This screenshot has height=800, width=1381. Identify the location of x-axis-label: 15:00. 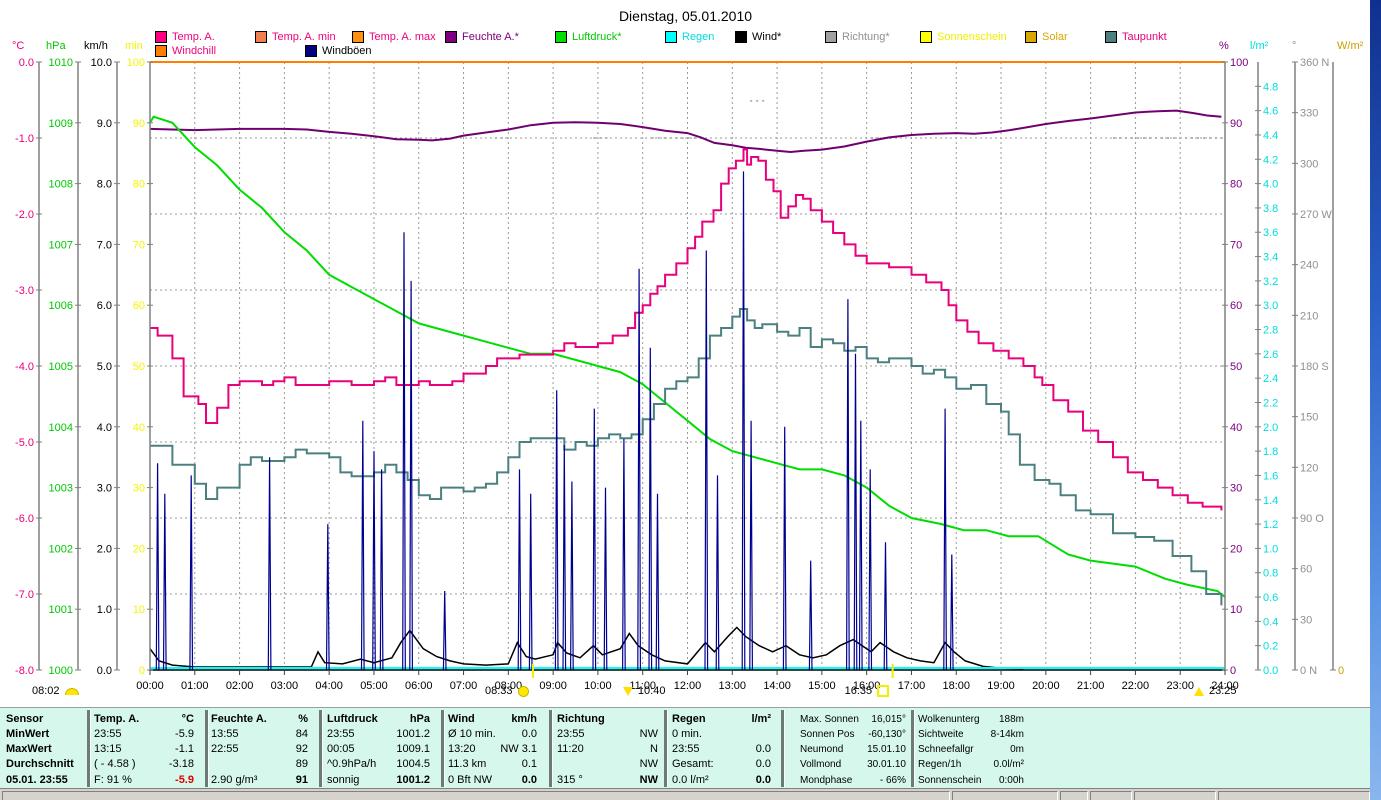
(822, 686).